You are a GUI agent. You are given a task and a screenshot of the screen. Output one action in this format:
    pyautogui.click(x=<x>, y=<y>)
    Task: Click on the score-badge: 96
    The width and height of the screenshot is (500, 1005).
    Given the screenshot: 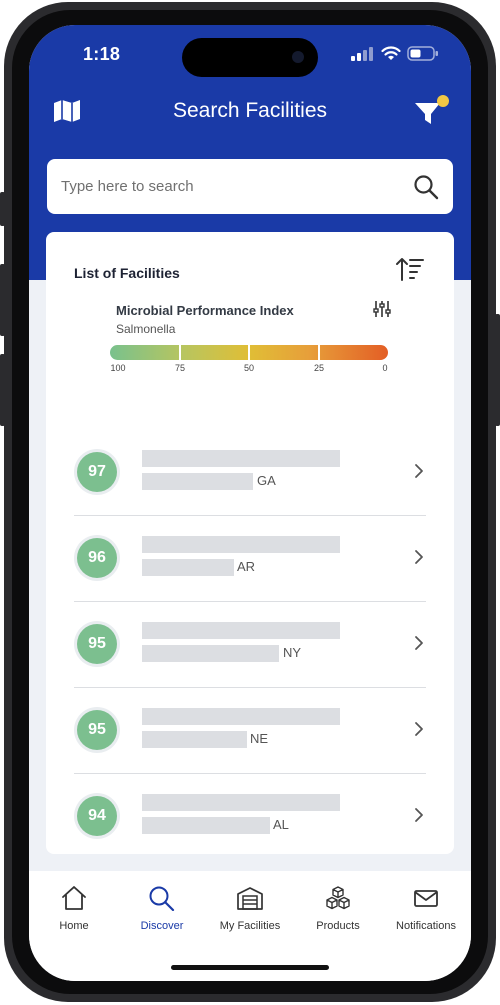 What is the action you would take?
    pyautogui.click(x=97, y=558)
    